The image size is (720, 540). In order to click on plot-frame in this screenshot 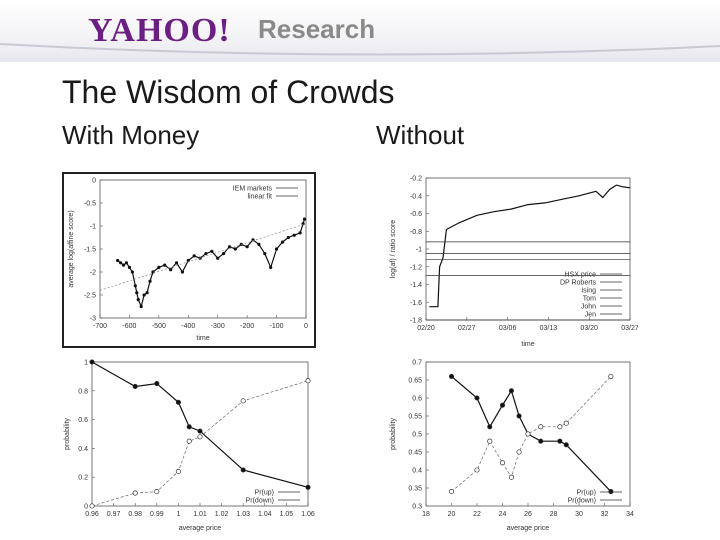, I will do `click(200, 434)`.